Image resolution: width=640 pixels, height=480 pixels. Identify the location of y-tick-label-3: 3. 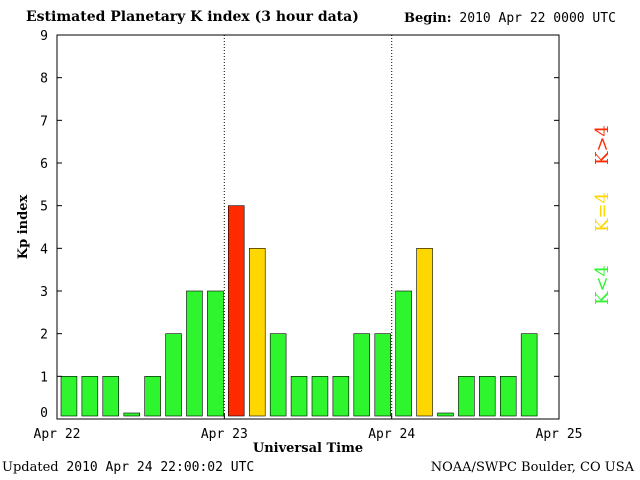
(44, 292).